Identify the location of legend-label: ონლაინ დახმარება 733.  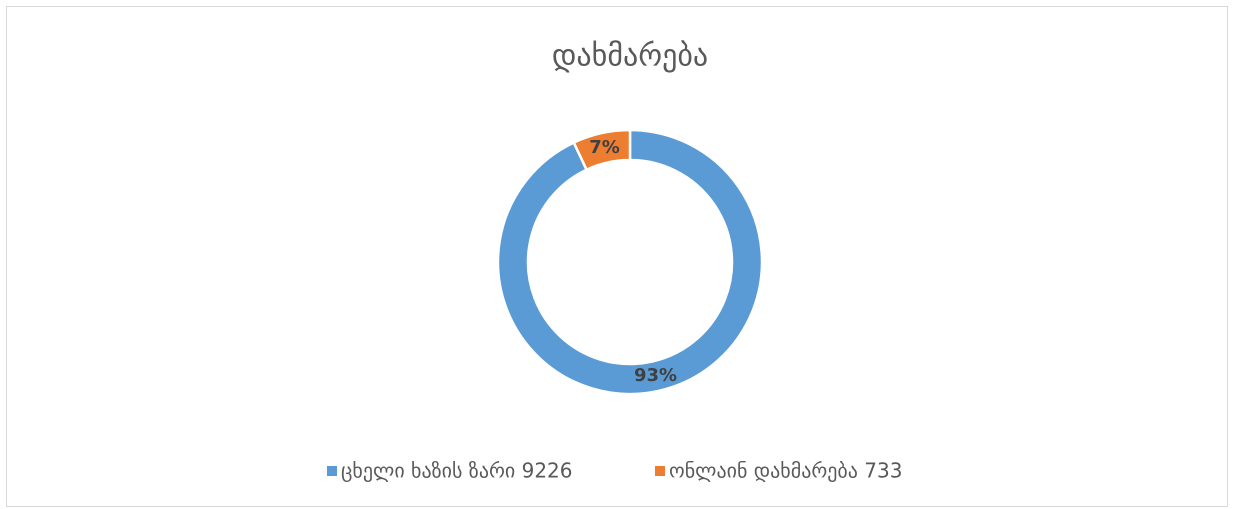
(785, 471).